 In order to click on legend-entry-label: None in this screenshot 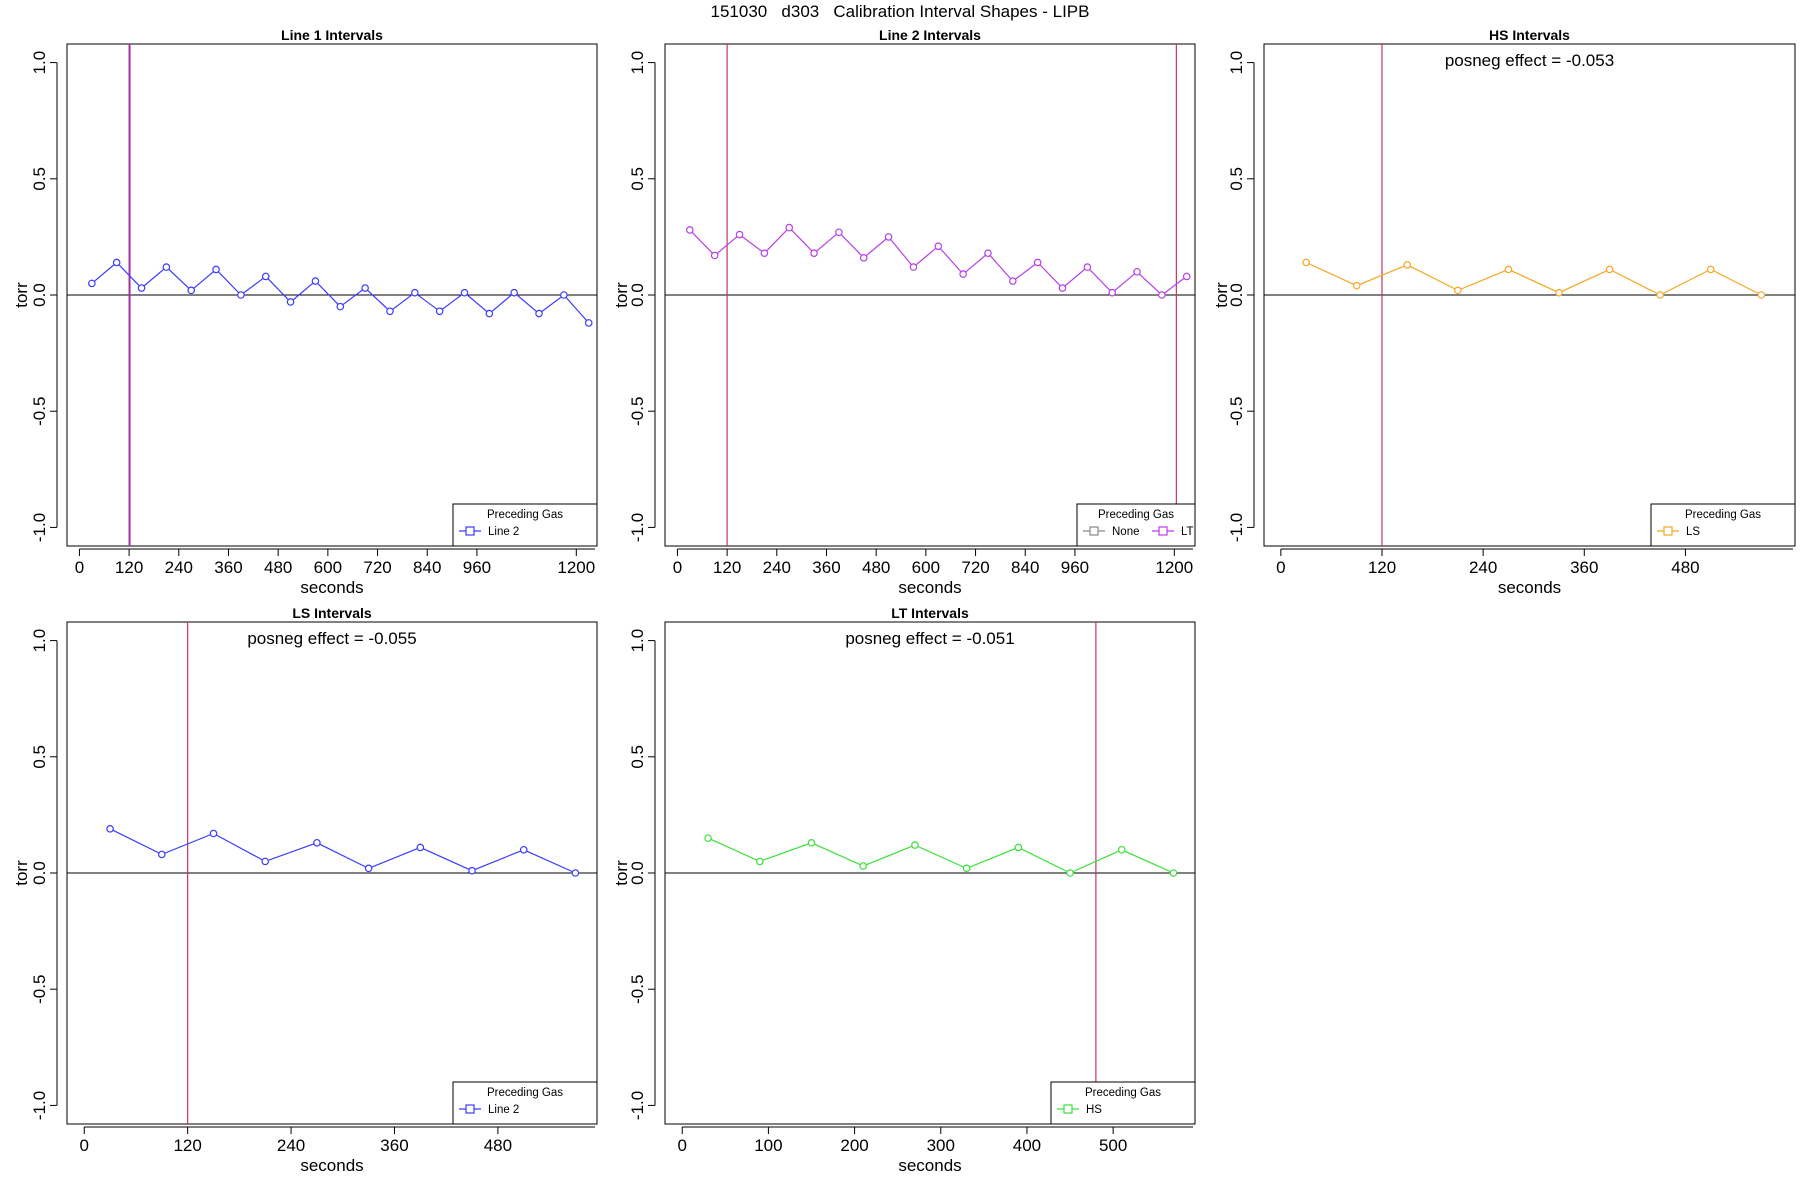, I will do `click(1126, 532)`.